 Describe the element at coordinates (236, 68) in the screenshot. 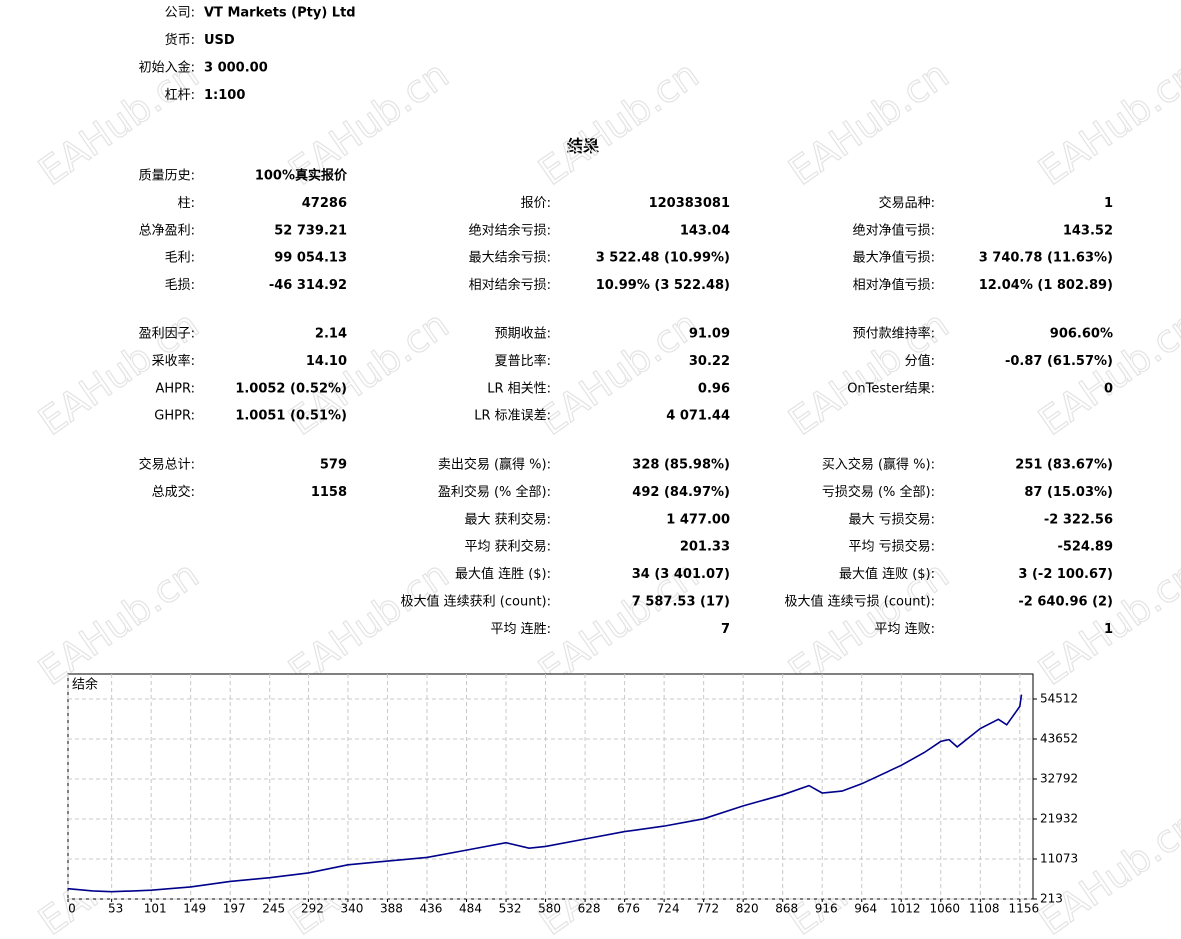

I see `field-value: 3 000.00` at that location.